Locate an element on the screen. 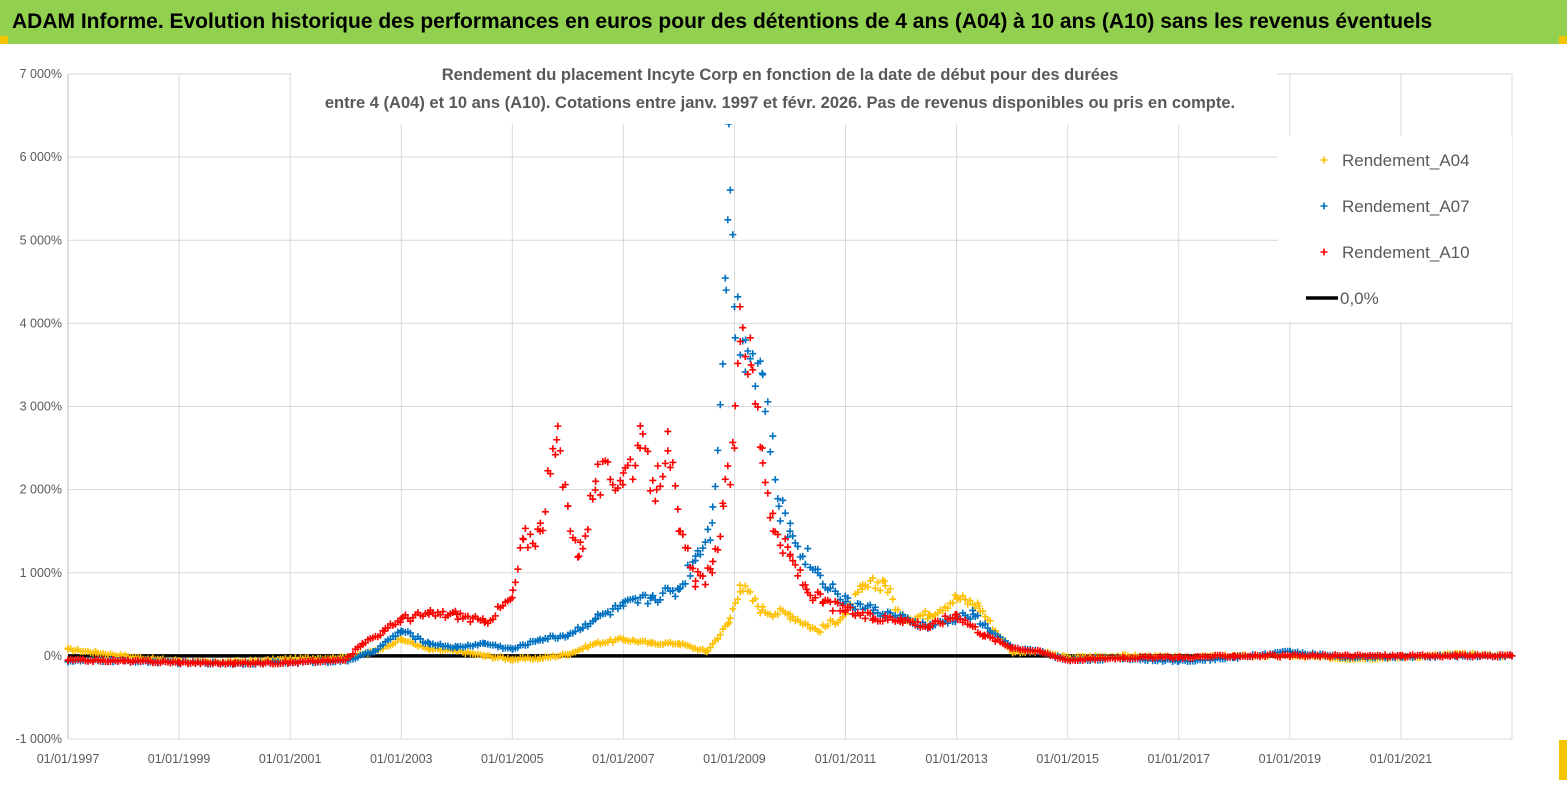 The height and width of the screenshot is (790, 1567). x-tick-label: 01/01/2001 is located at coordinates (290, 759).